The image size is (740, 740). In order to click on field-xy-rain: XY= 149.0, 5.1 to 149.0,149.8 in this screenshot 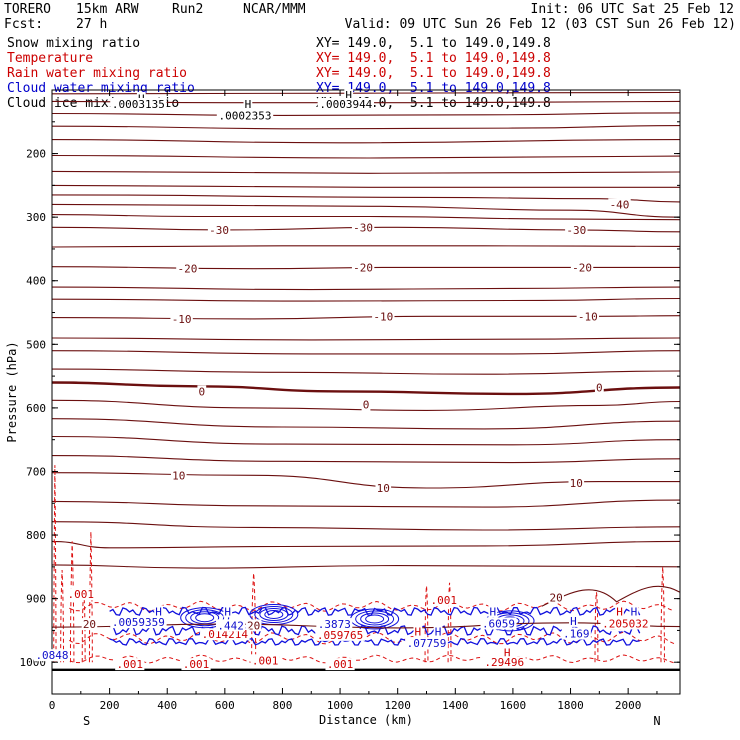, I will do `click(433, 73)`.